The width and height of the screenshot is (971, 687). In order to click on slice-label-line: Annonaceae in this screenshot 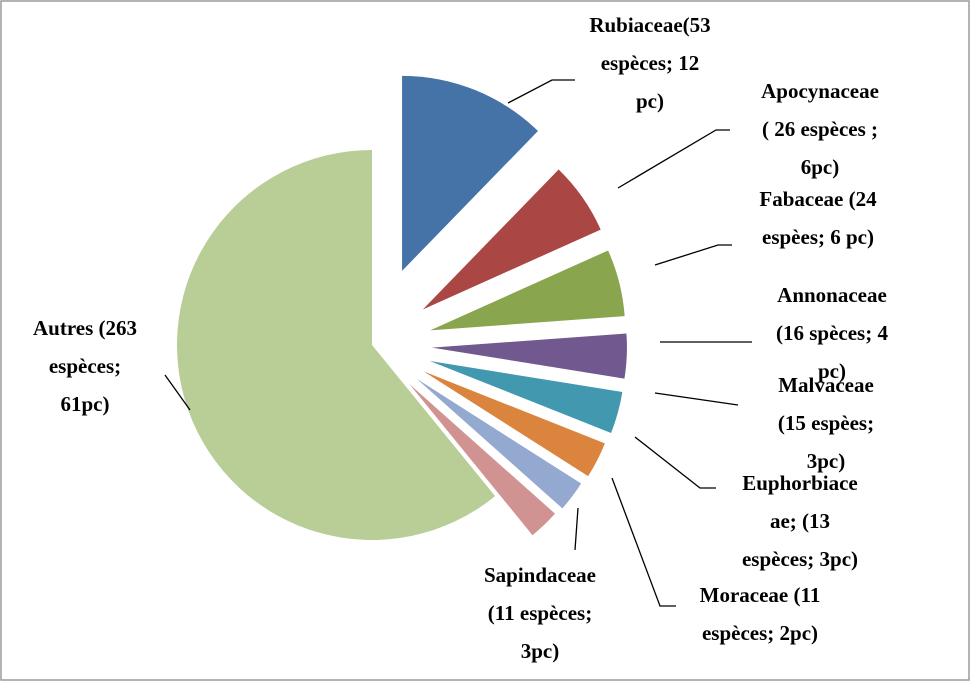, I will do `click(832, 295)`.